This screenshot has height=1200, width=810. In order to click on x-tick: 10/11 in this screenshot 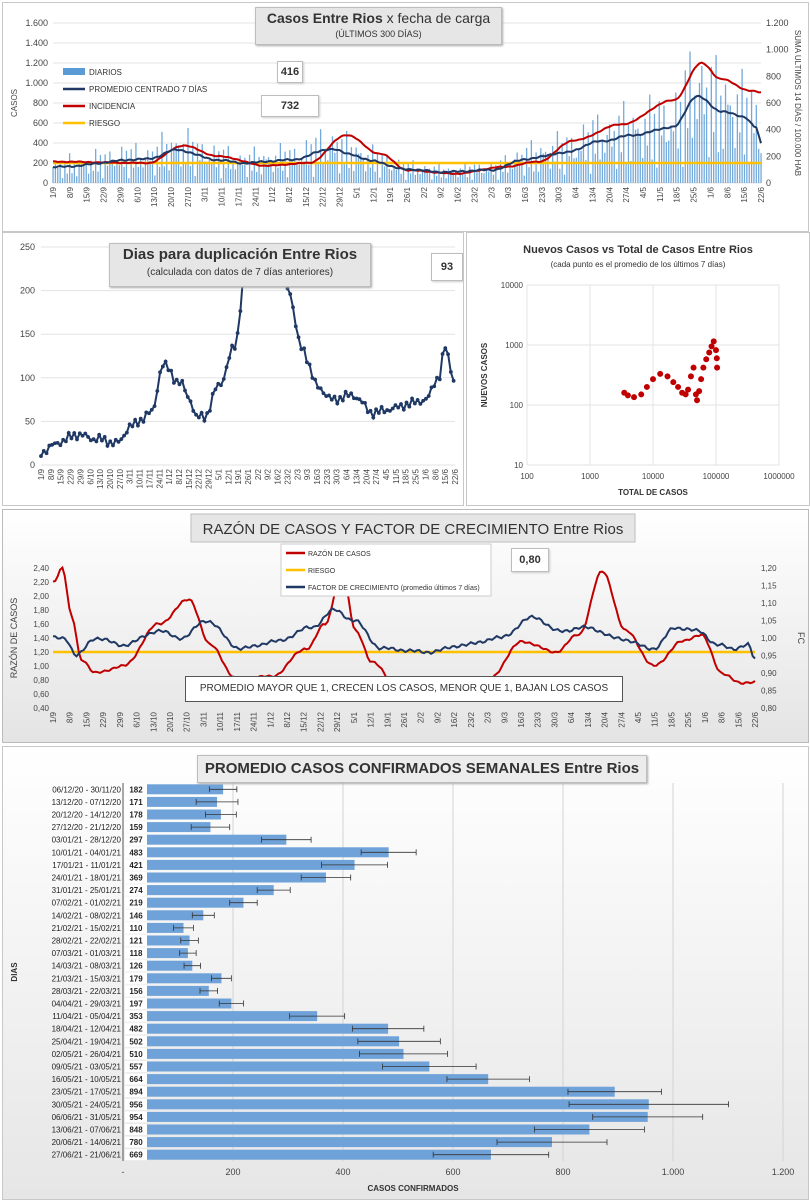, I will do `click(220, 721)`.